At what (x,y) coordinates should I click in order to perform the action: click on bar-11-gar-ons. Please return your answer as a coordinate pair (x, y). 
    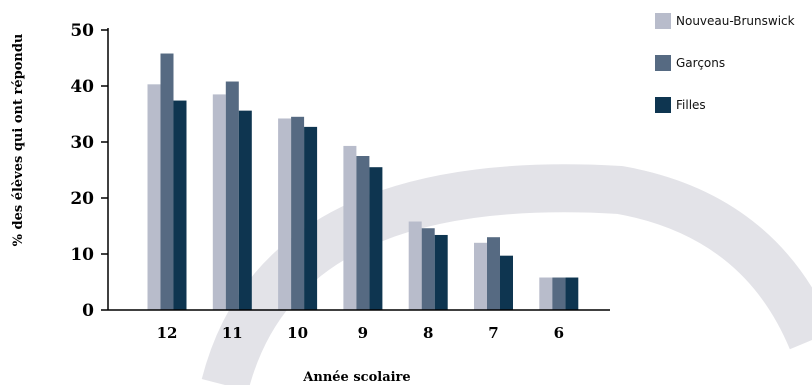
    Looking at the image, I should click on (232, 196).